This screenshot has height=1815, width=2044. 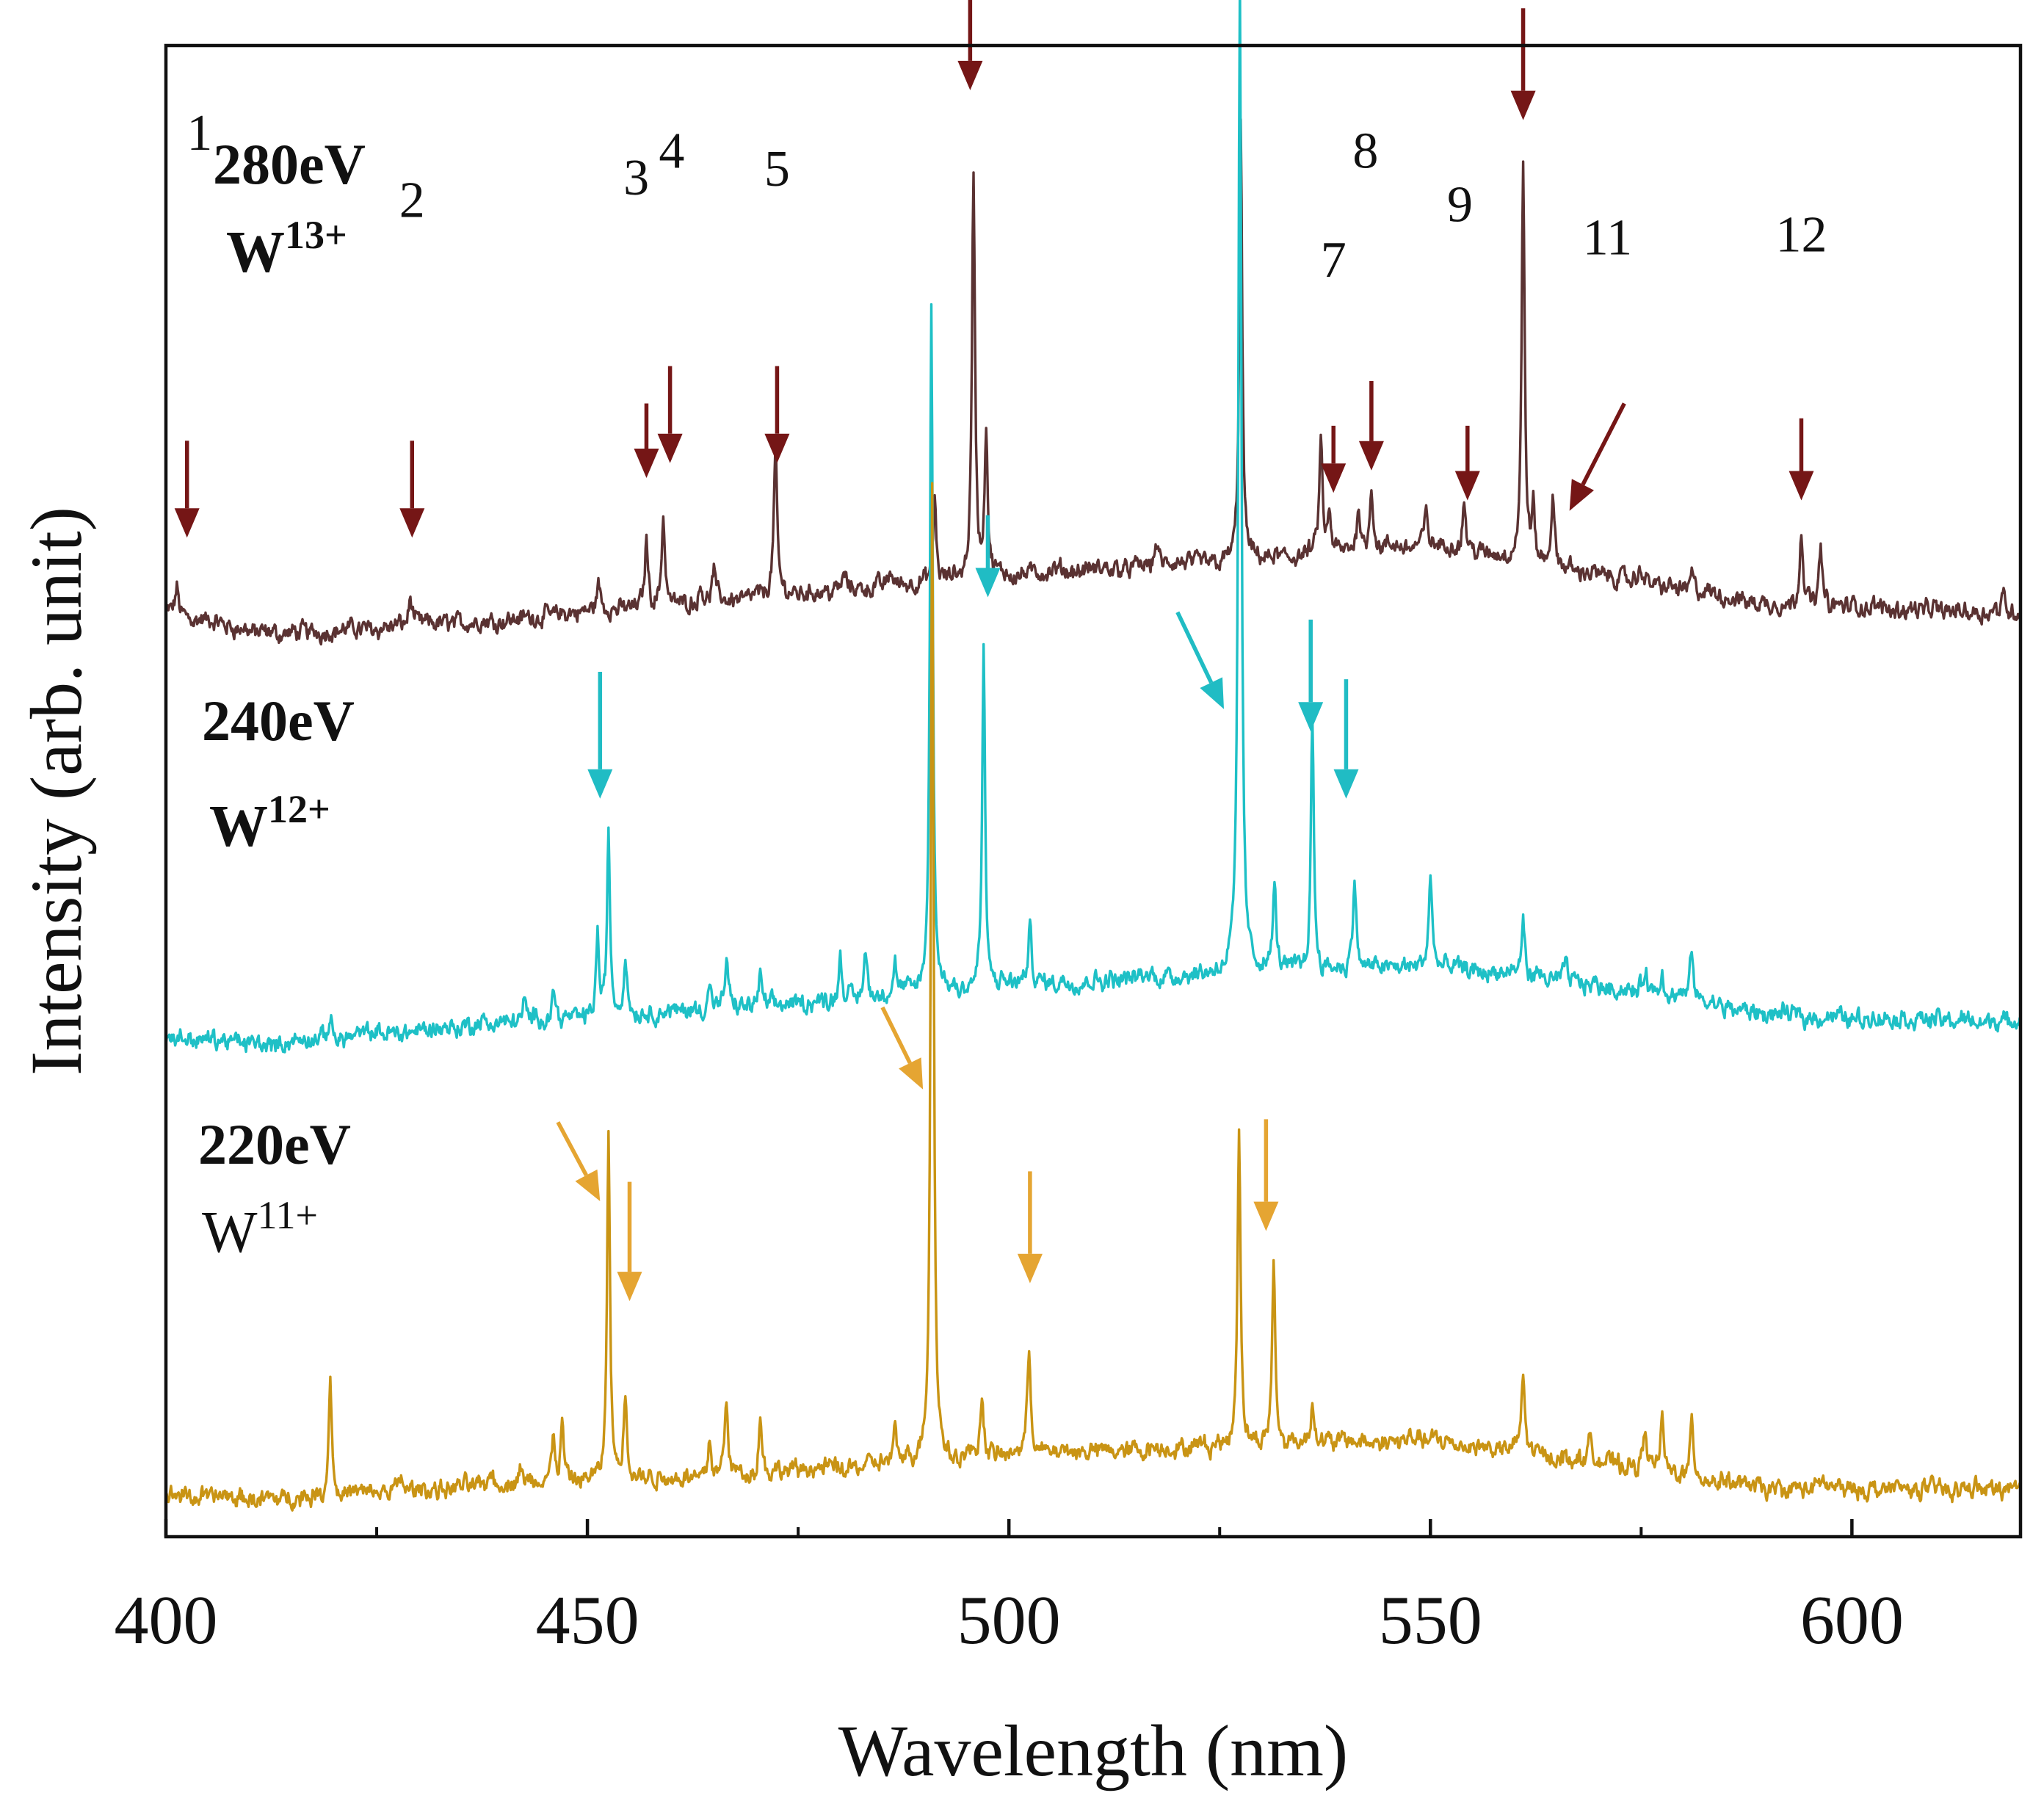 What do you see at coordinates (1801, 234) in the screenshot?
I see `peak-number-label: 12` at bounding box center [1801, 234].